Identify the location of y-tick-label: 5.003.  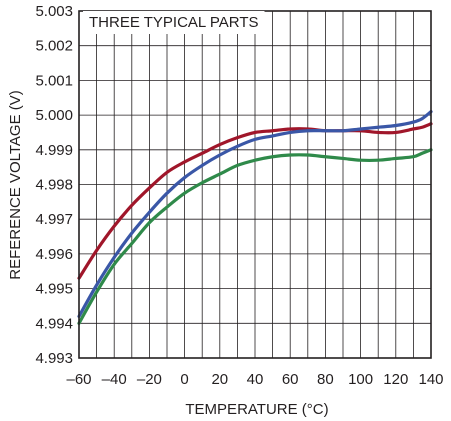
(54, 11).